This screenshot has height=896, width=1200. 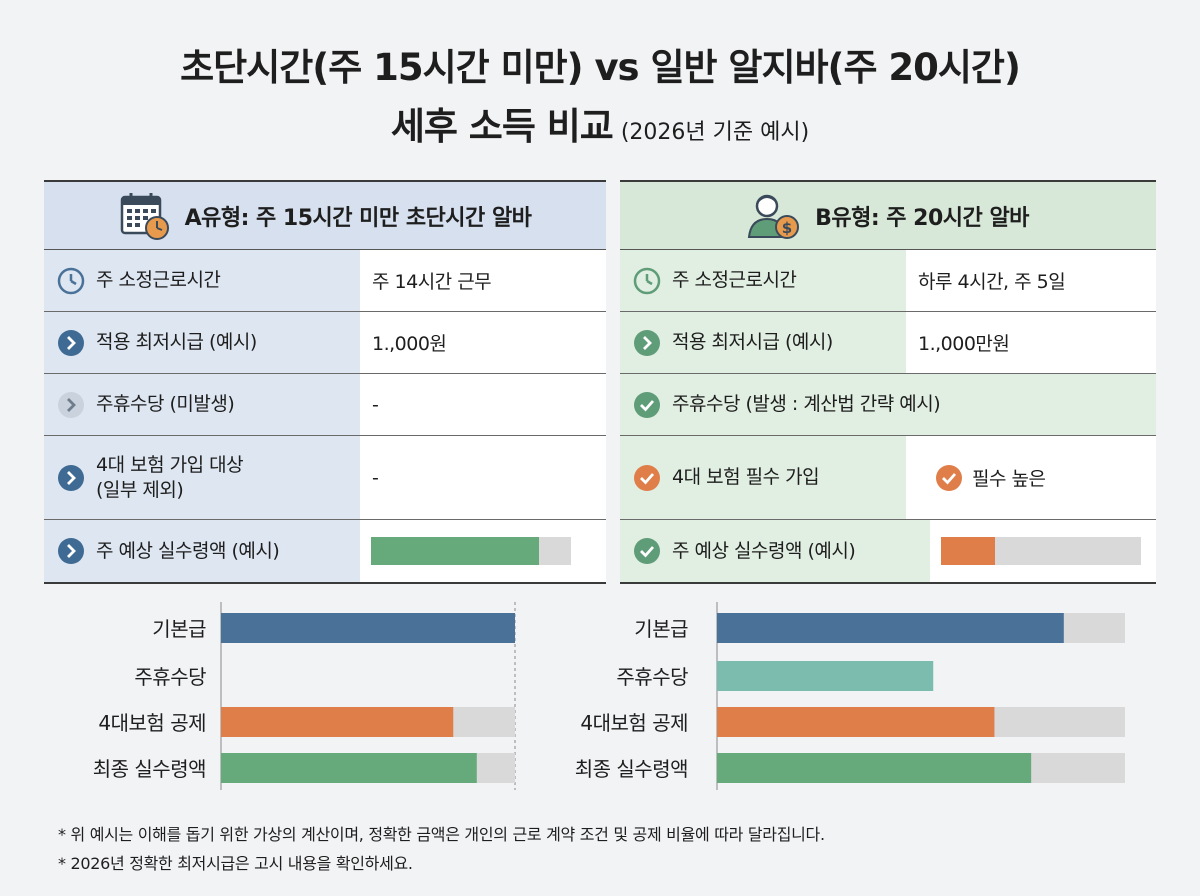 What do you see at coordinates (158, 280) in the screenshot?
I see `panel-a-label-hours: 주 소정근로시간` at bounding box center [158, 280].